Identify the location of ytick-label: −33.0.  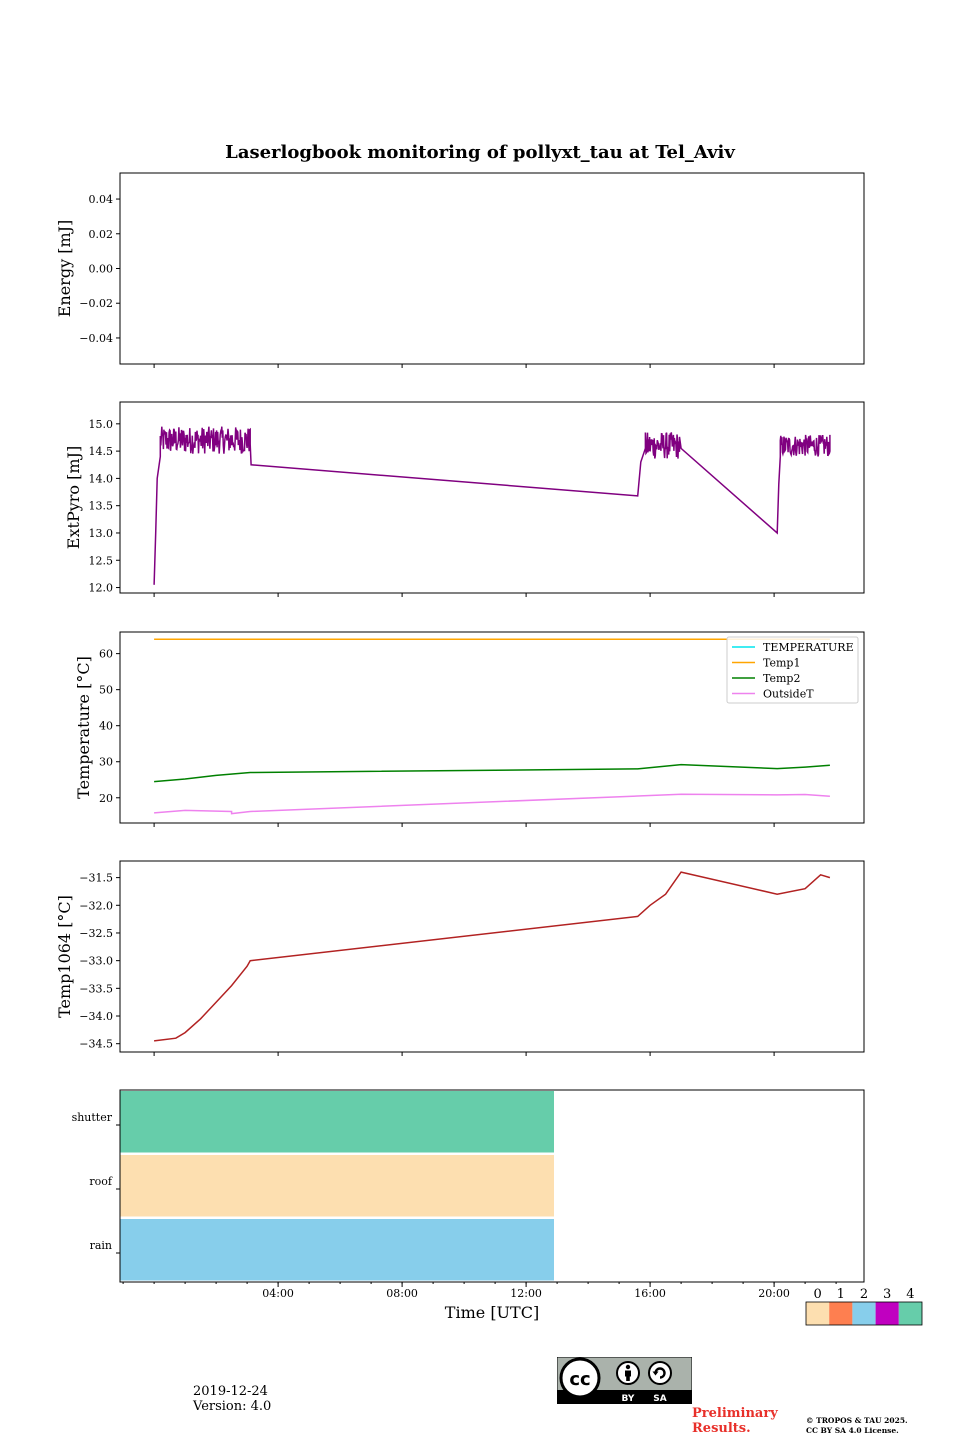
(96, 961).